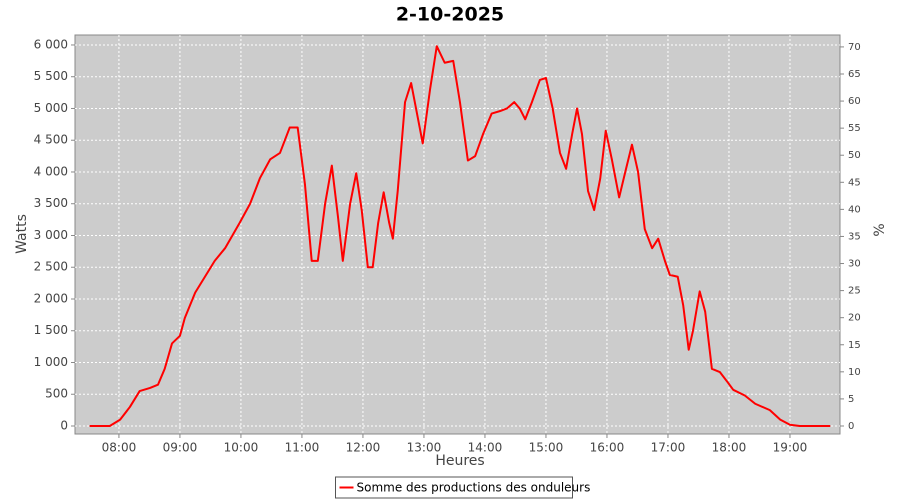 The height and width of the screenshot is (504, 900). What do you see at coordinates (854, 74) in the screenshot?
I see `y2-tick-label: 65` at bounding box center [854, 74].